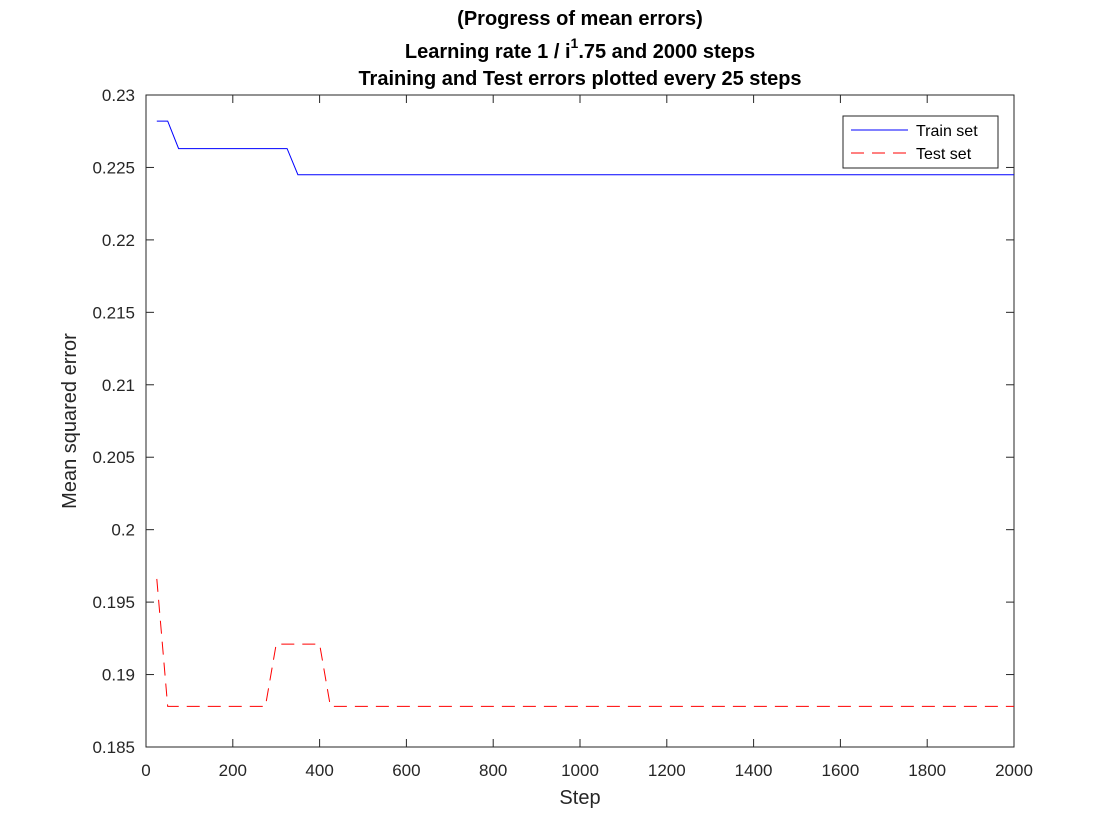 The height and width of the screenshot is (840, 1120). I want to click on x-tick-label: 600, so click(406, 770).